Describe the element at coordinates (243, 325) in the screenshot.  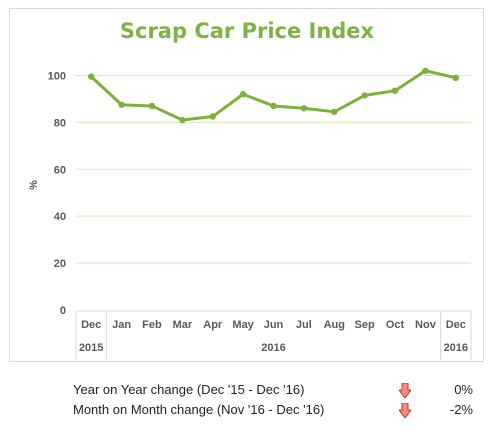
I see `x-tick-label: May` at that location.